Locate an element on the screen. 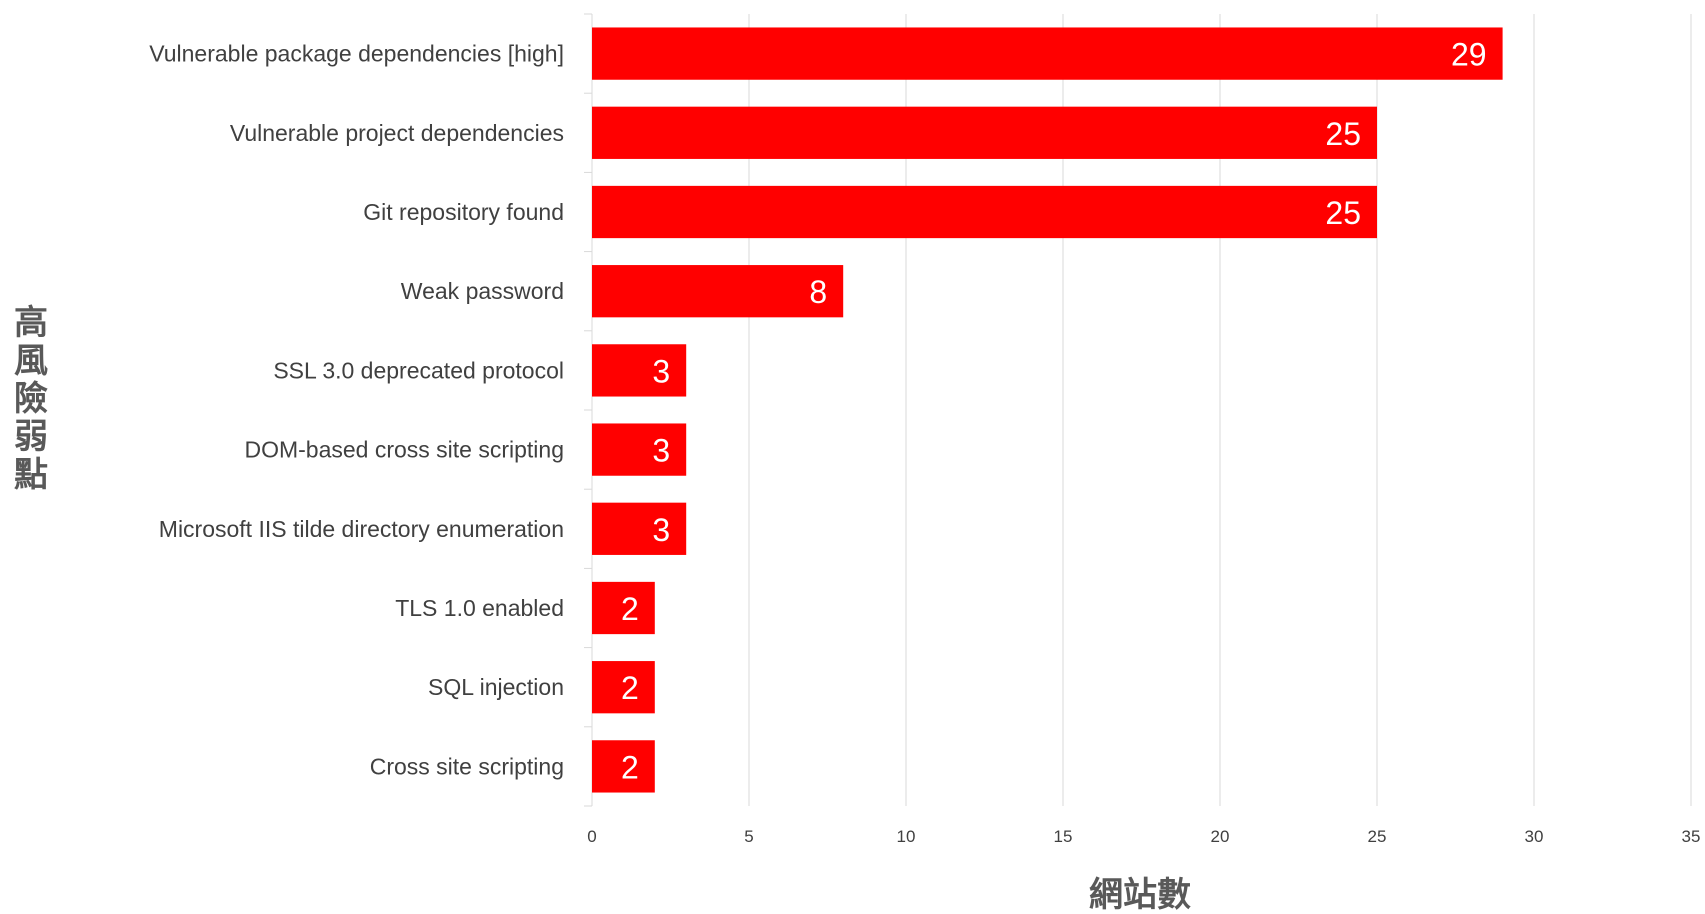 This screenshot has width=1705, height=914. category-label: SQL injection is located at coordinates (496, 687).